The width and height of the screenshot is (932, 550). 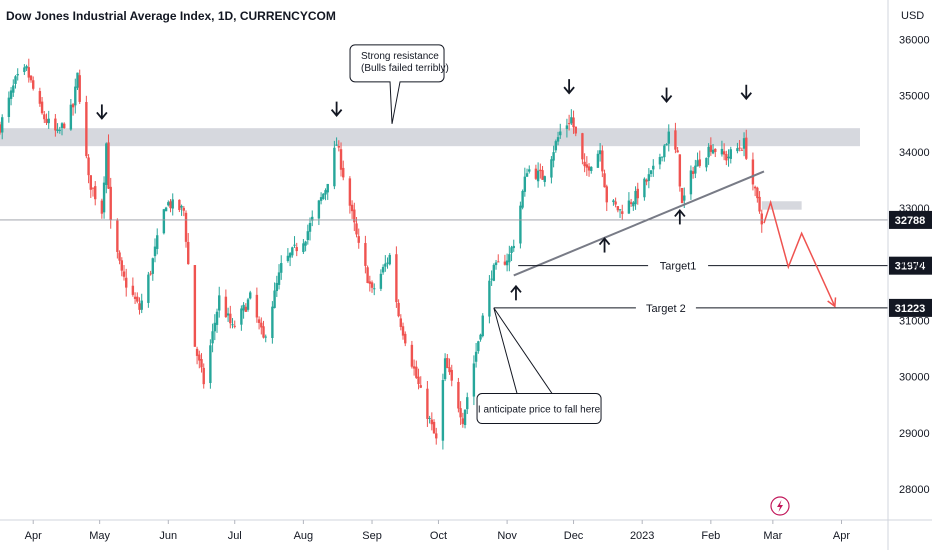 What do you see at coordinates (372, 536) in the screenshot?
I see `x-tick-label: Sep` at bounding box center [372, 536].